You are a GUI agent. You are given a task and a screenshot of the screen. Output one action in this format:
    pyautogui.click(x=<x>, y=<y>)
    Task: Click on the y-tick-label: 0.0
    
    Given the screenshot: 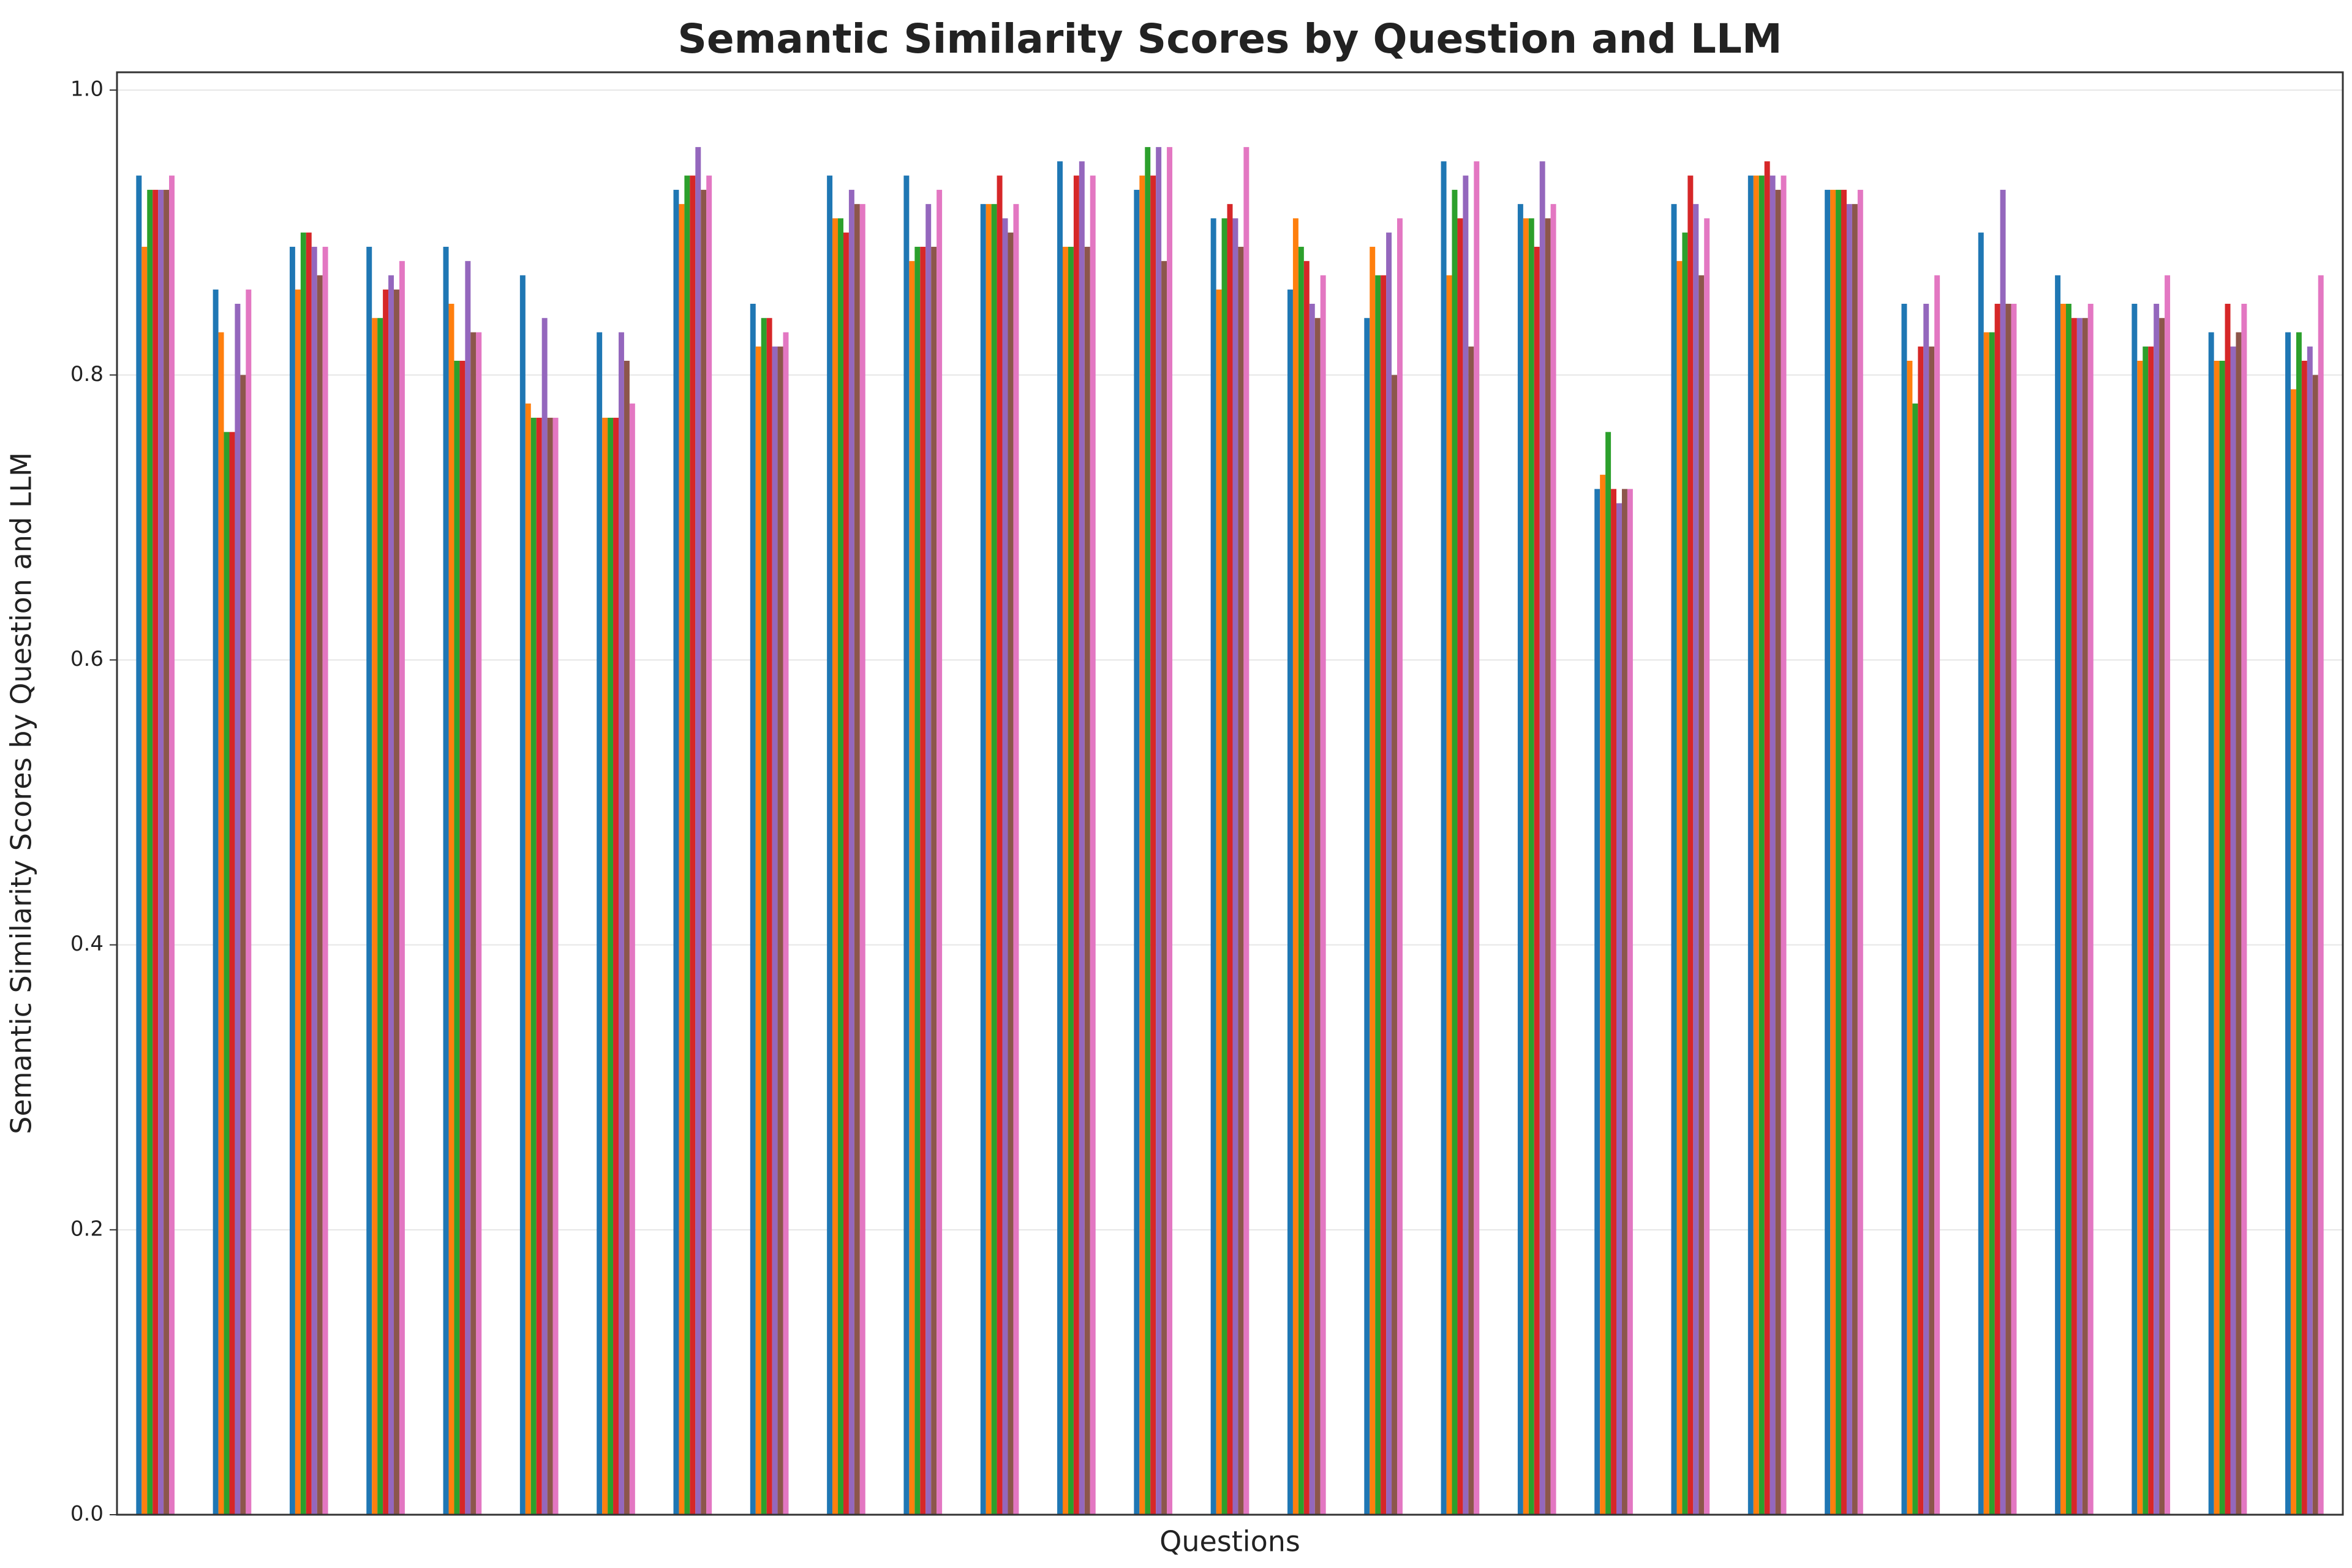 What is the action you would take?
    pyautogui.click(x=87, y=1514)
    